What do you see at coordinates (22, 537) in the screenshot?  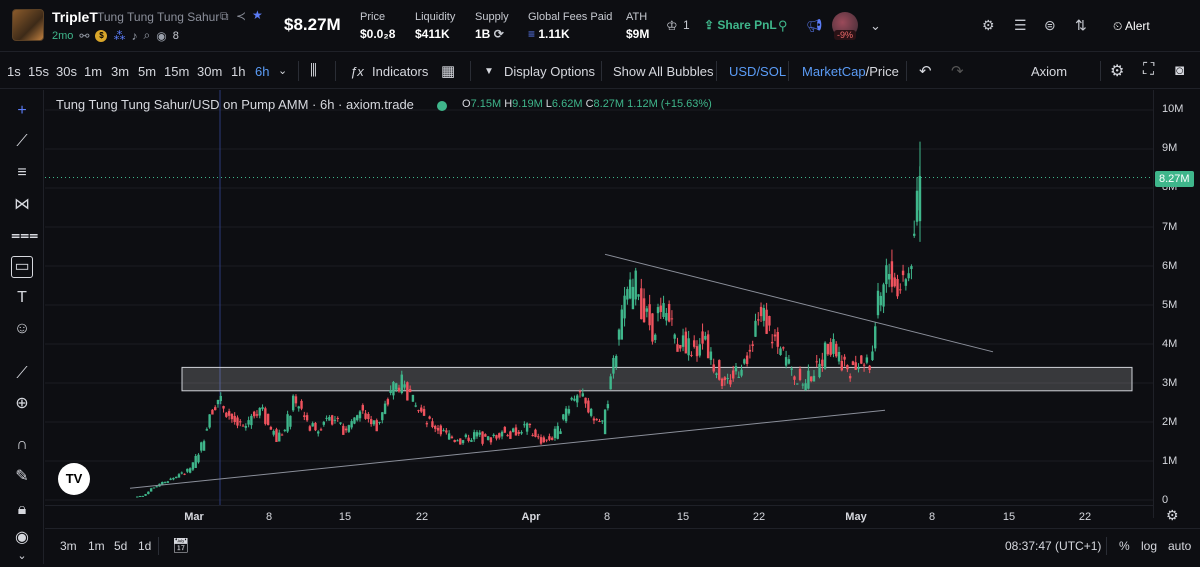 I see `eye-icon: ◉` at bounding box center [22, 537].